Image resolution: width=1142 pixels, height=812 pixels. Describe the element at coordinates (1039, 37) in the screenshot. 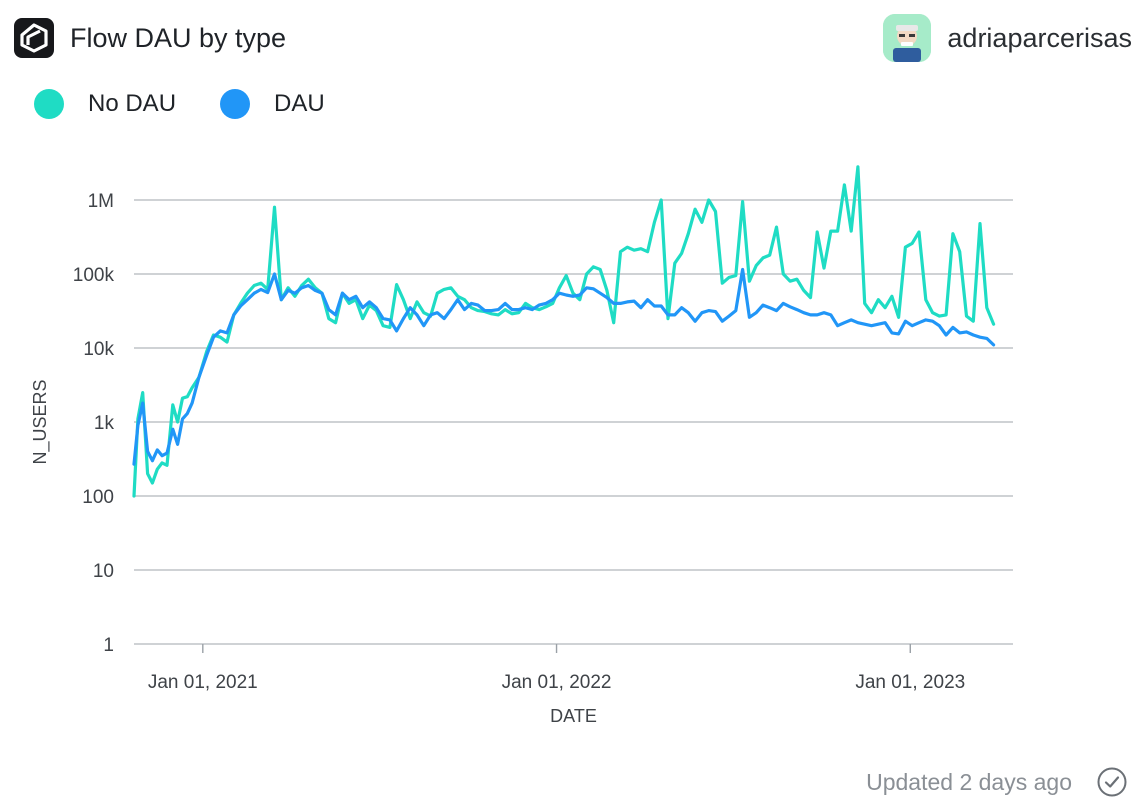

I see `username: adriaparcerisas` at that location.